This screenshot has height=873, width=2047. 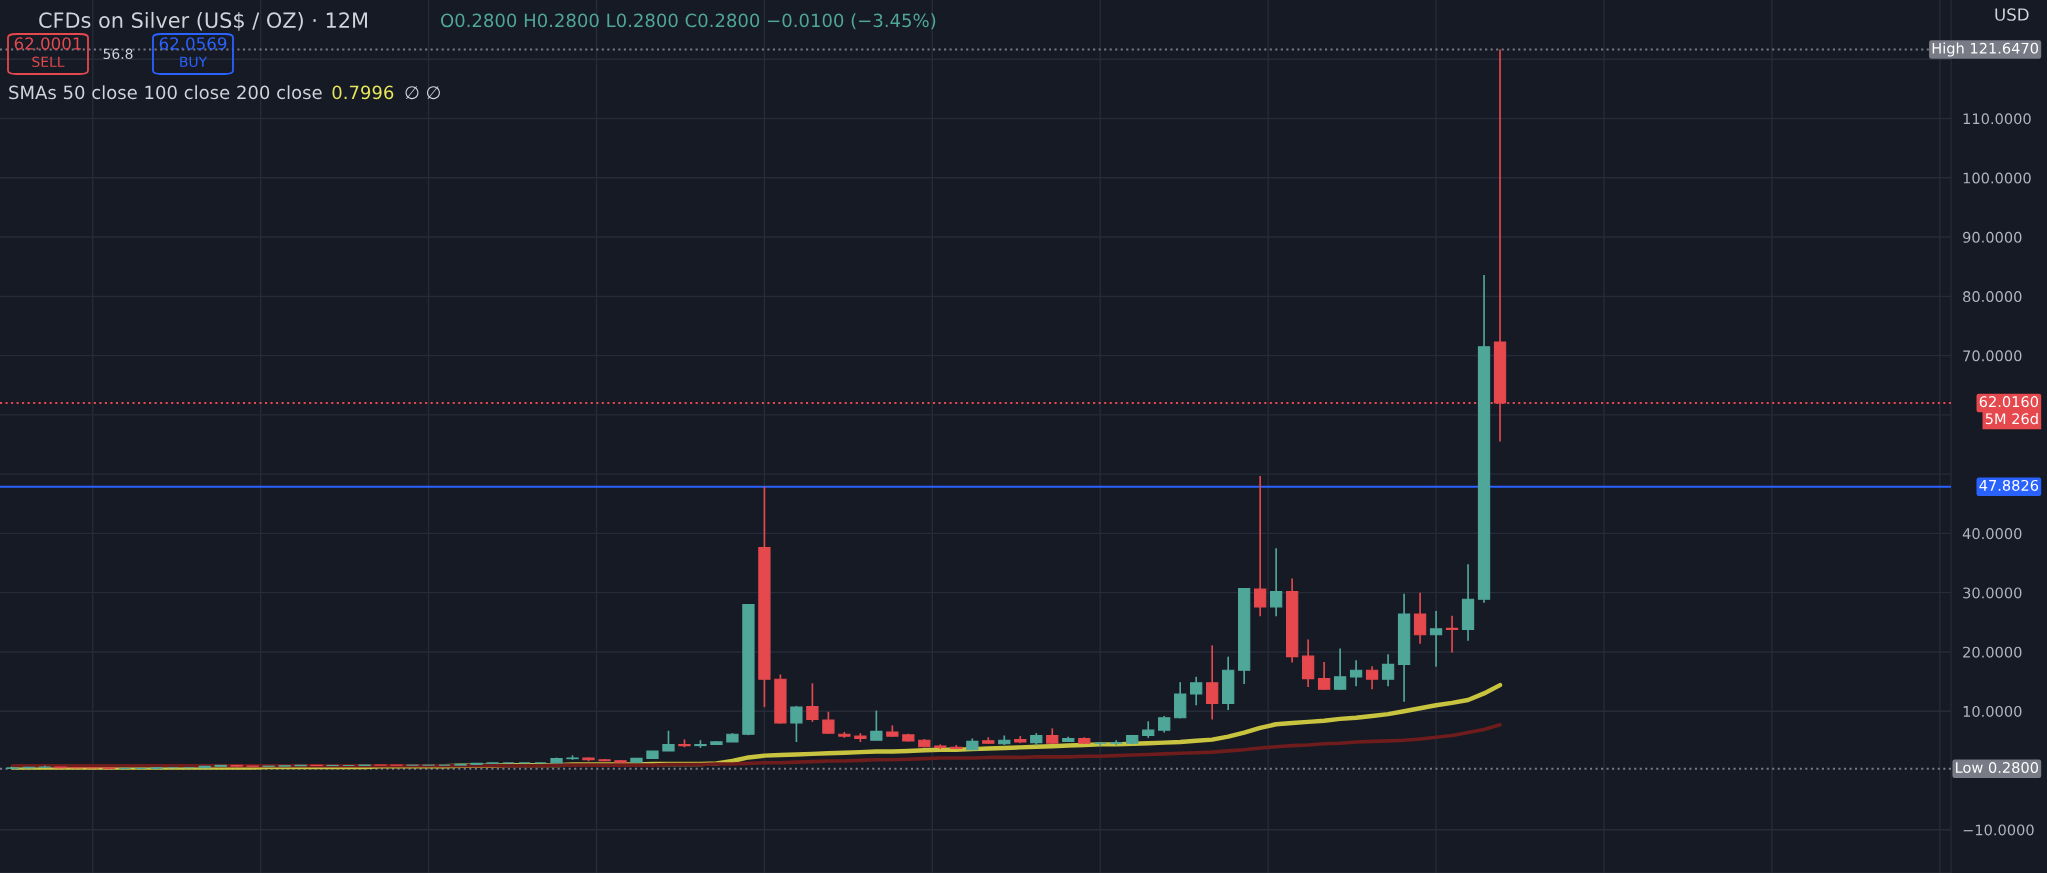 What do you see at coordinates (1992, 237) in the screenshot?
I see `y-tick-label: 90.0000` at bounding box center [1992, 237].